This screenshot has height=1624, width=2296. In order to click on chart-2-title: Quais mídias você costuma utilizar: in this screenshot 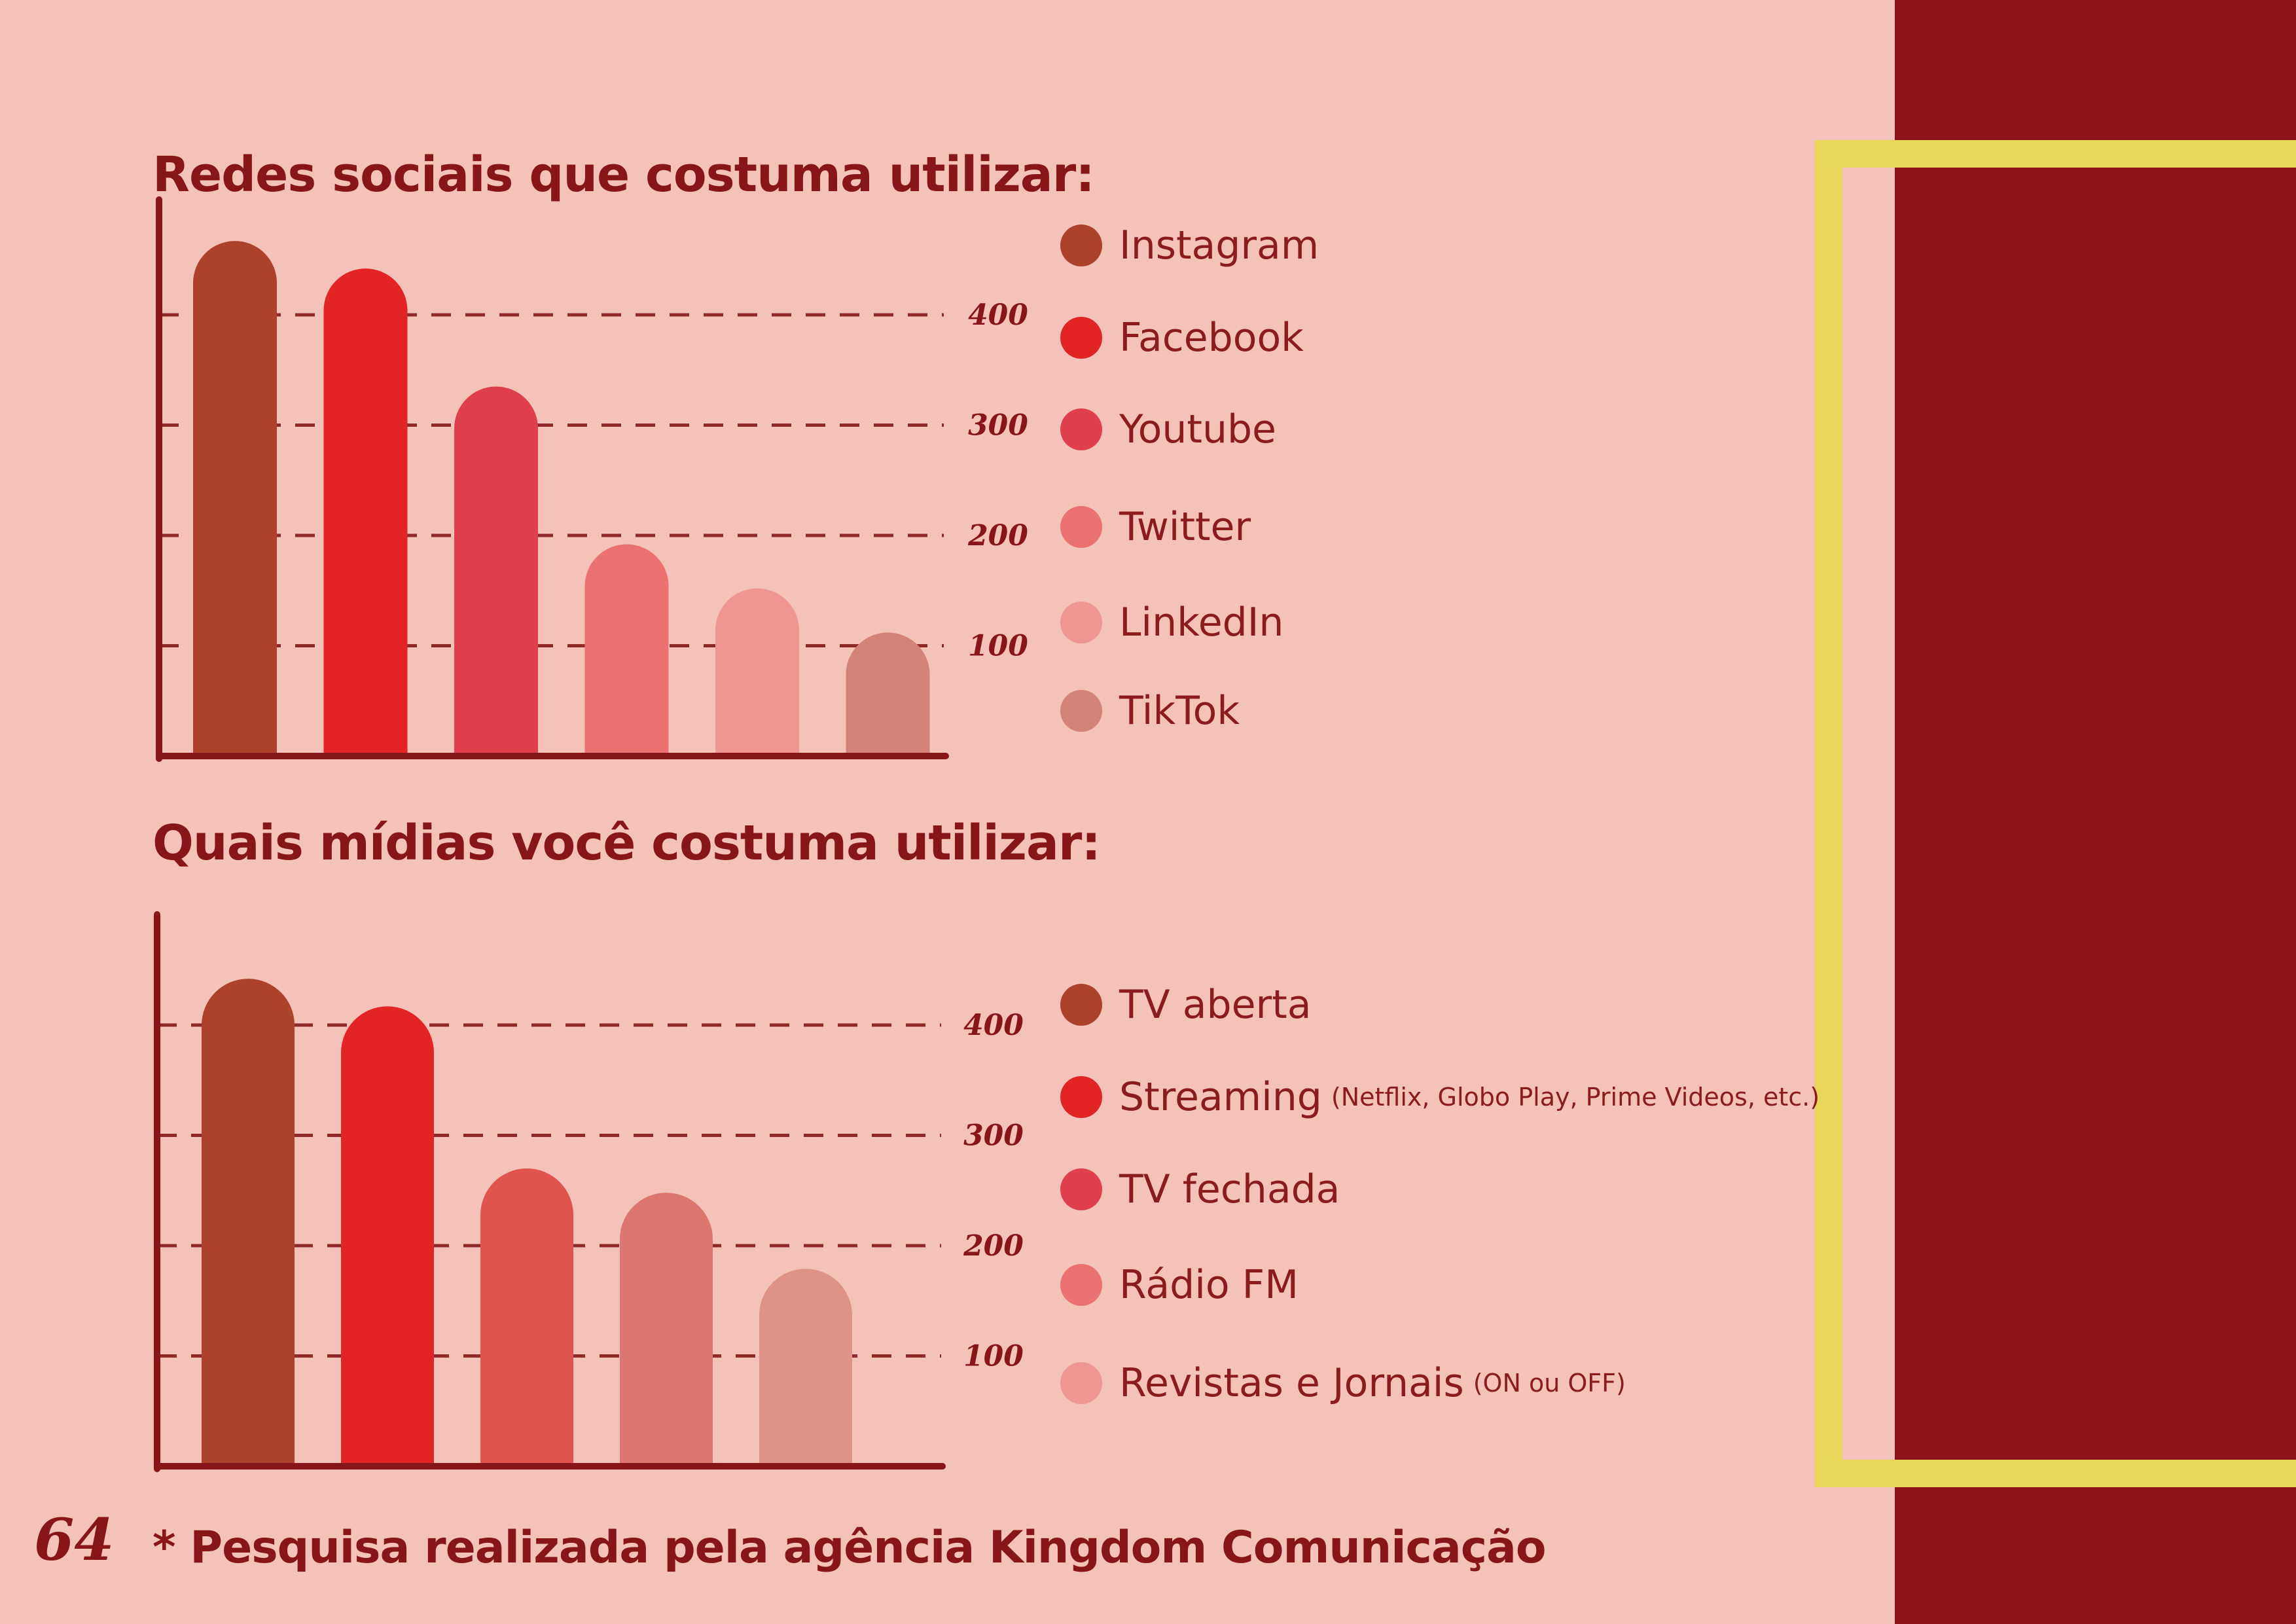, I will do `click(626, 843)`.